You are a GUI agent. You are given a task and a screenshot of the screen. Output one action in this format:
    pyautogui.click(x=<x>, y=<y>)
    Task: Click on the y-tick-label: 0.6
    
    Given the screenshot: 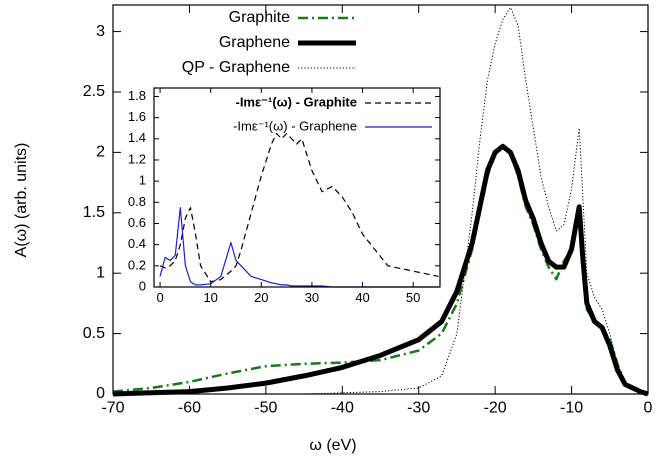 What is the action you would take?
    pyautogui.click(x=137, y=222)
    